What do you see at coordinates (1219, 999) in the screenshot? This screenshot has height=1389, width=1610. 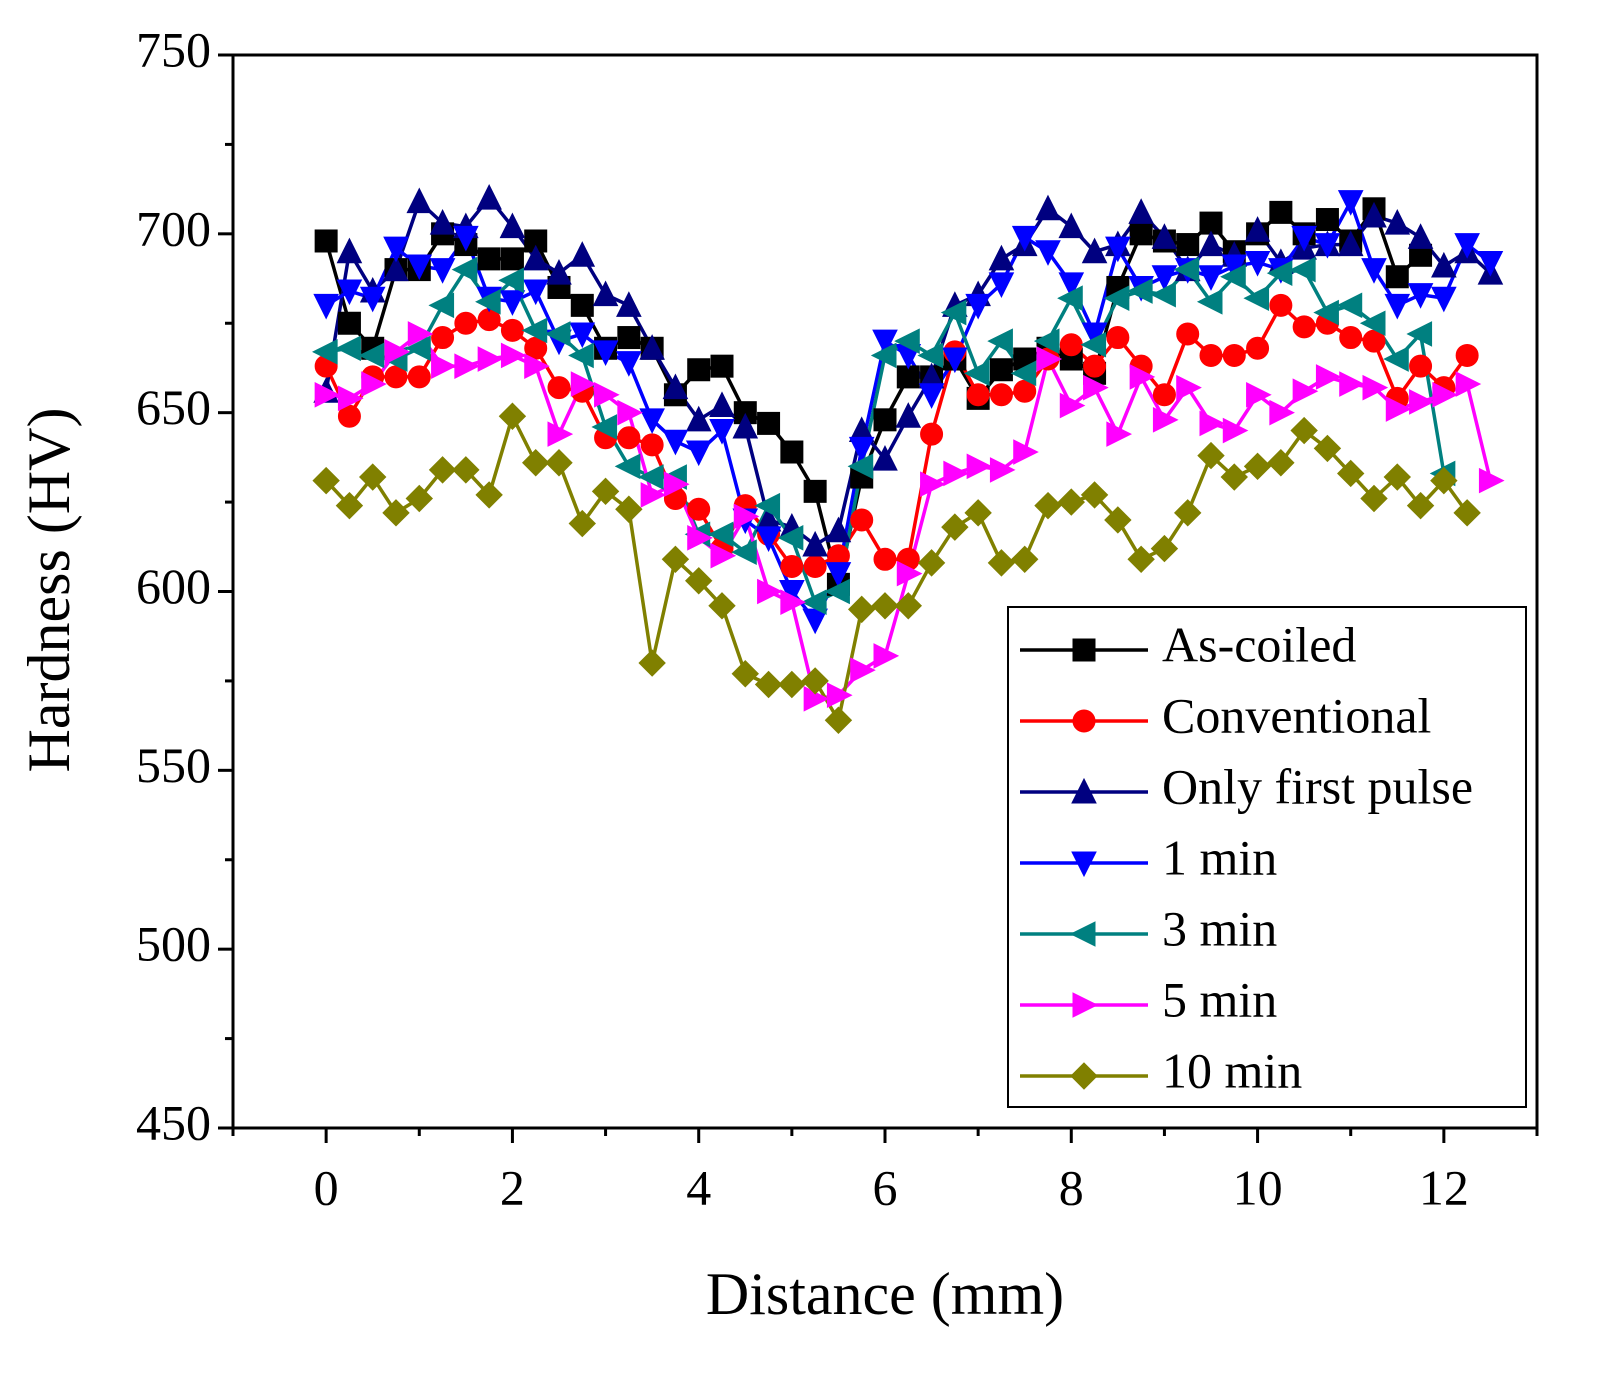 I see `legend-label: 5 min` at bounding box center [1219, 999].